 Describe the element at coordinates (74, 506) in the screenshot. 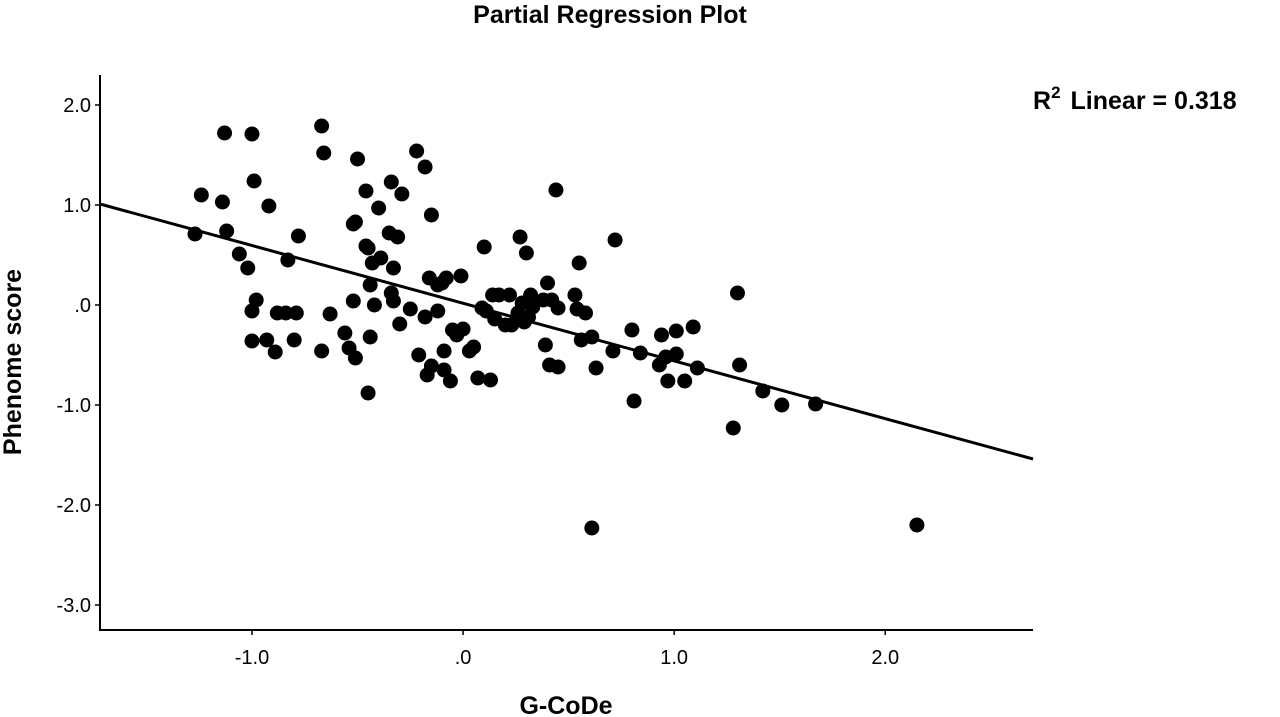

I see `y-tick-label: -2.0` at that location.